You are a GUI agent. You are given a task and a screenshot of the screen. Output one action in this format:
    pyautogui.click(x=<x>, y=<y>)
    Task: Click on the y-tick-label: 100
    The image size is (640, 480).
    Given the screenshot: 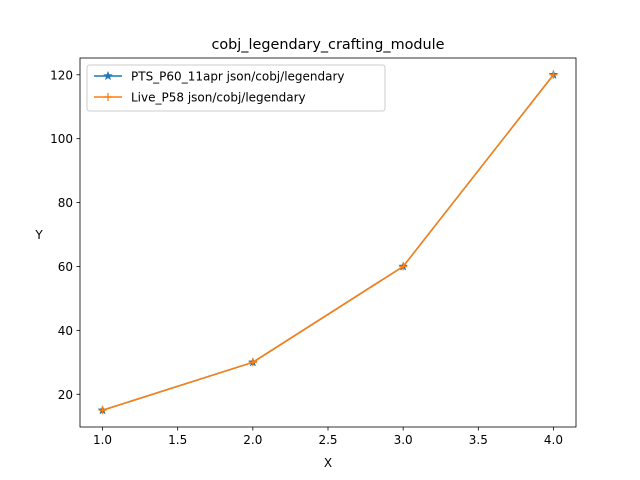 What is the action you would take?
    pyautogui.click(x=61, y=139)
    